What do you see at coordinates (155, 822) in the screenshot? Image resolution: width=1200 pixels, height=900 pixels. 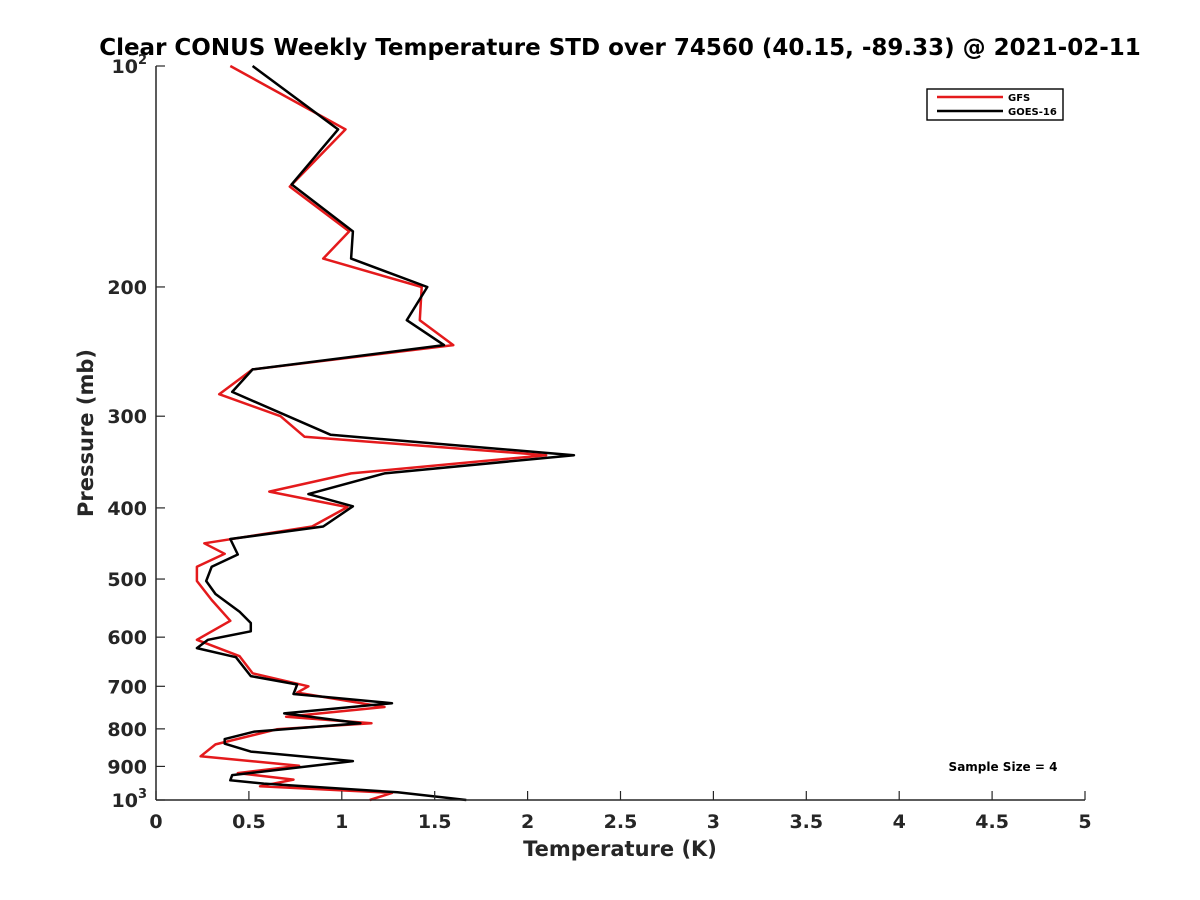 I see `x-tick-label: 0` at bounding box center [155, 822].